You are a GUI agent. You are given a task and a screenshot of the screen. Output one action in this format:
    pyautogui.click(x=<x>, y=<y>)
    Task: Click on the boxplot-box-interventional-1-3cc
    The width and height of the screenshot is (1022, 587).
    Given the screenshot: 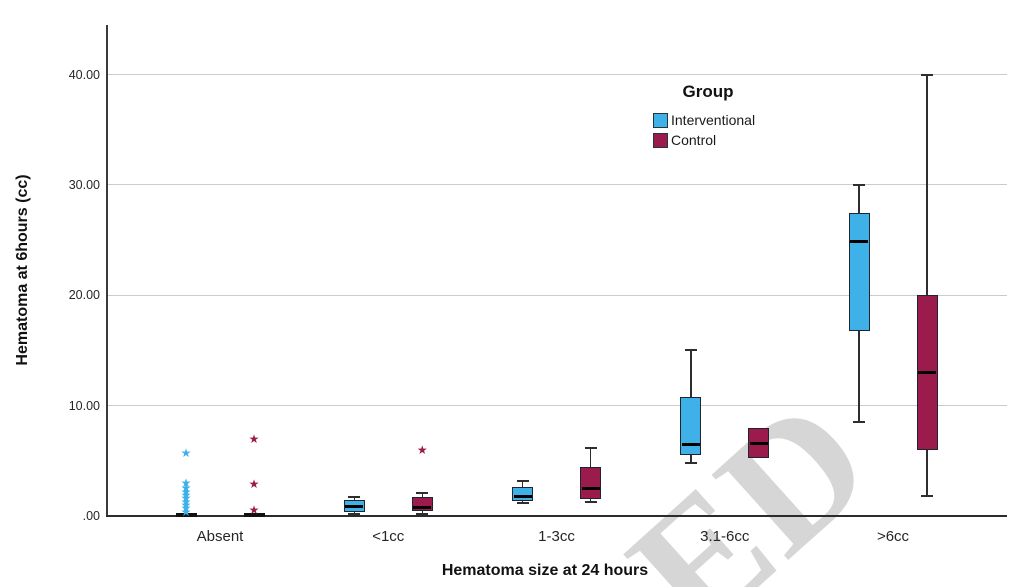 What is the action you would take?
    pyautogui.click(x=522, y=494)
    